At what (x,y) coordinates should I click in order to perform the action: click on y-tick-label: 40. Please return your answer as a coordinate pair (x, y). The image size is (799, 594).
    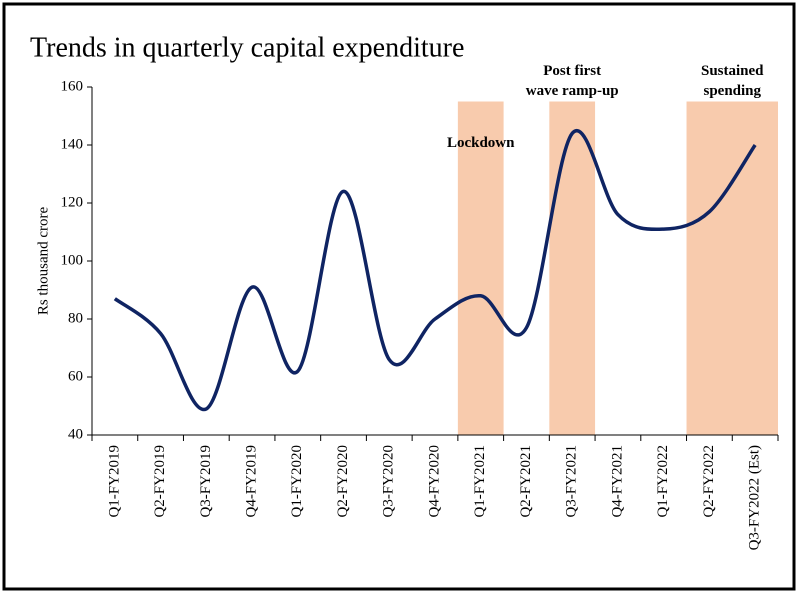
    Looking at the image, I should click on (75, 434).